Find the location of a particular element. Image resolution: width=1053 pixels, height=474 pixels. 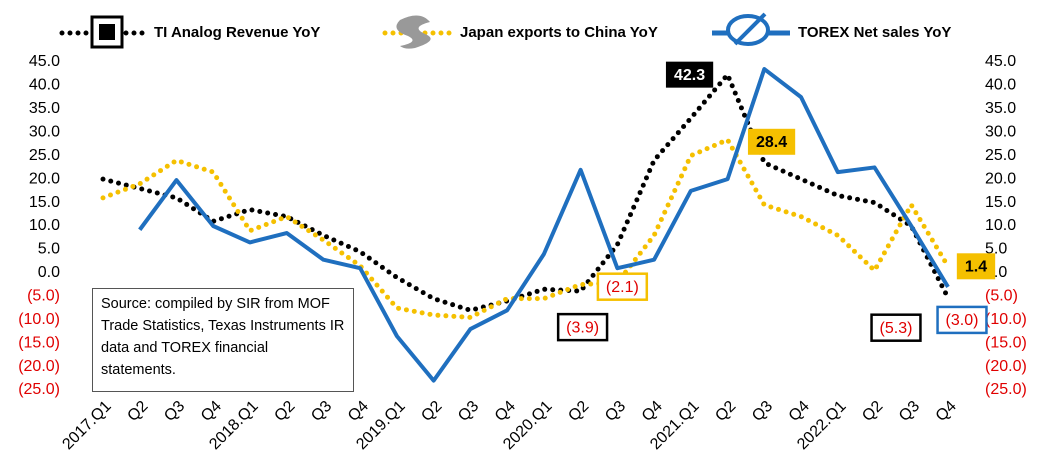

y-tick-label: 40.0 is located at coordinates (44, 85).